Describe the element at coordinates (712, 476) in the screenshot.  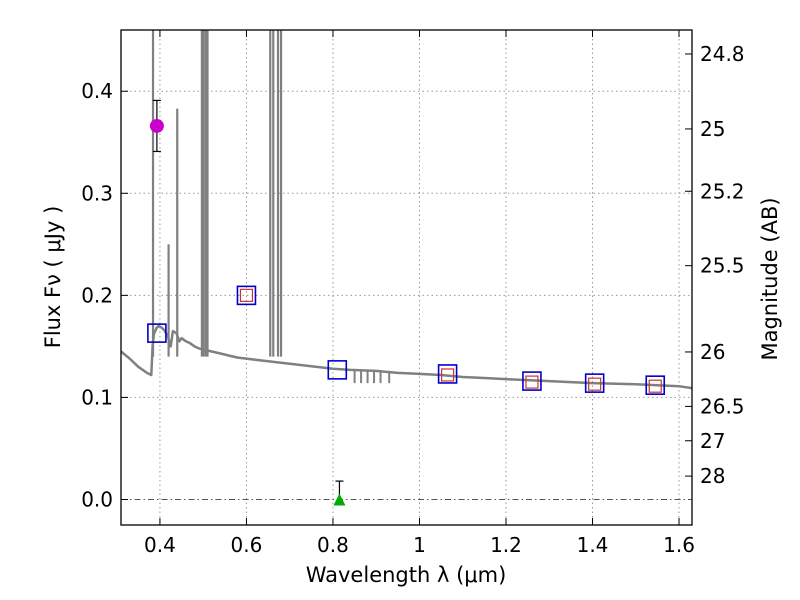
I see `y2-tick-label: 28` at that location.